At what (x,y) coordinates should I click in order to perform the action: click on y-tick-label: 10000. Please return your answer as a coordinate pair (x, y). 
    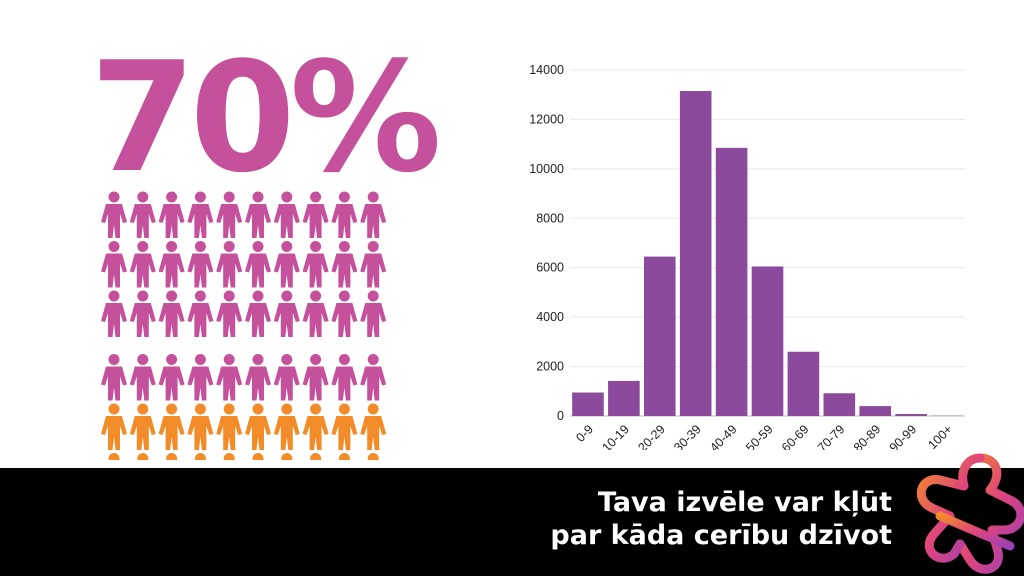
    Looking at the image, I should click on (546, 169).